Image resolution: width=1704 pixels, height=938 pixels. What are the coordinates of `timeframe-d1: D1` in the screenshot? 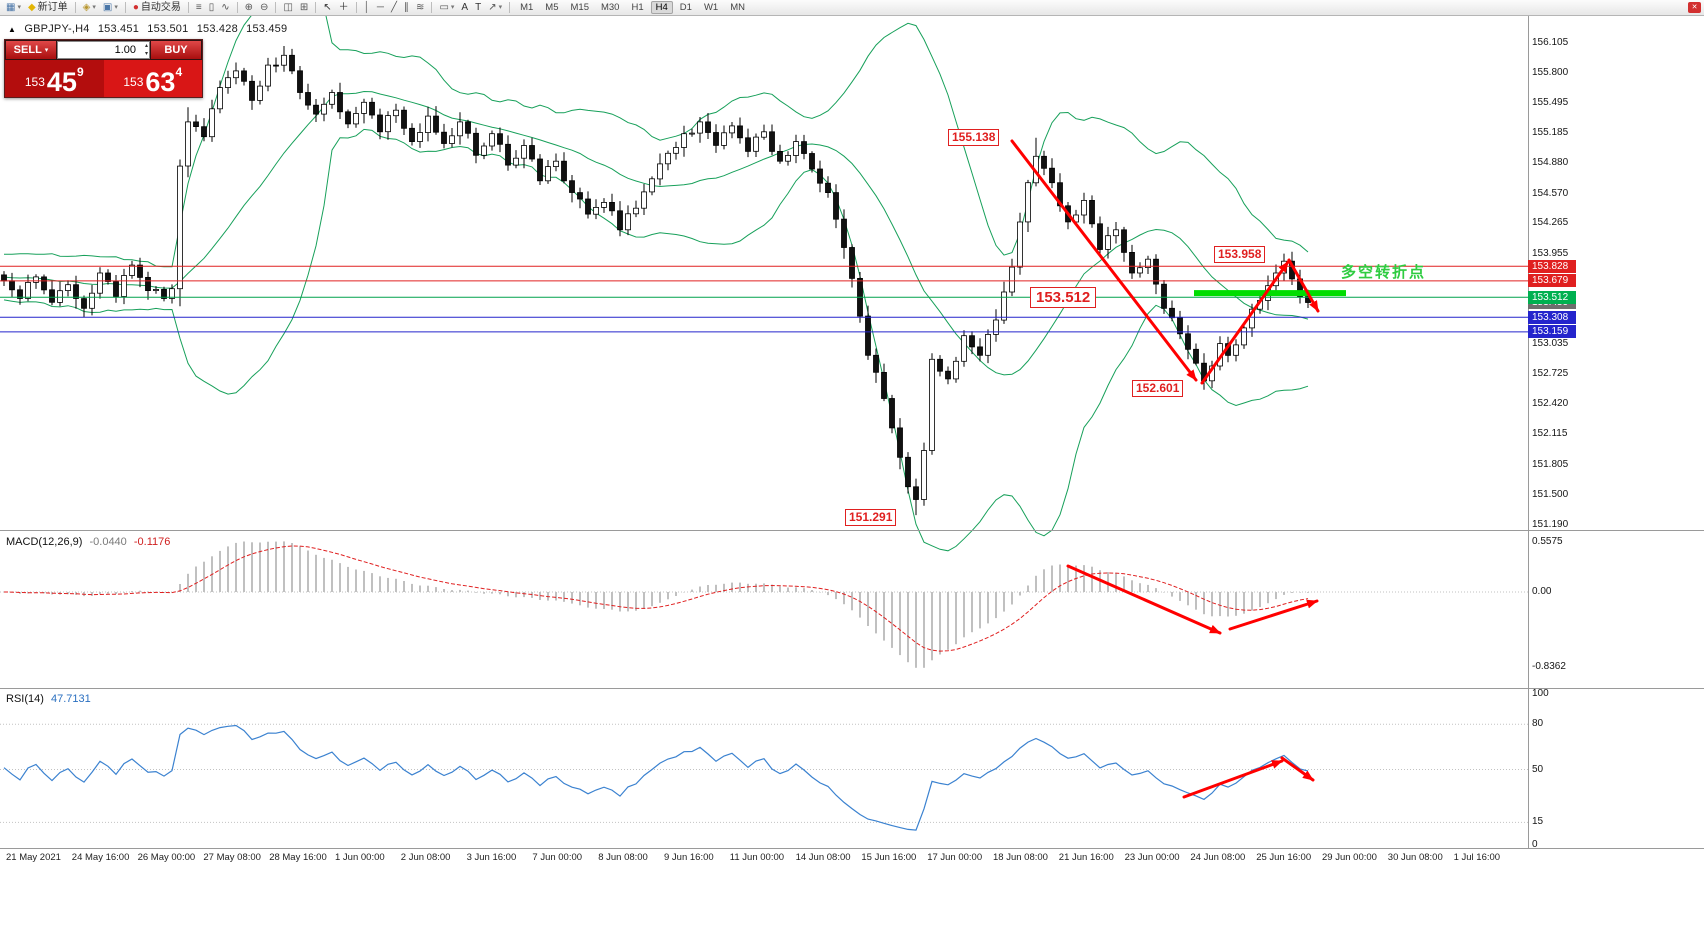 It's located at (685, 7).